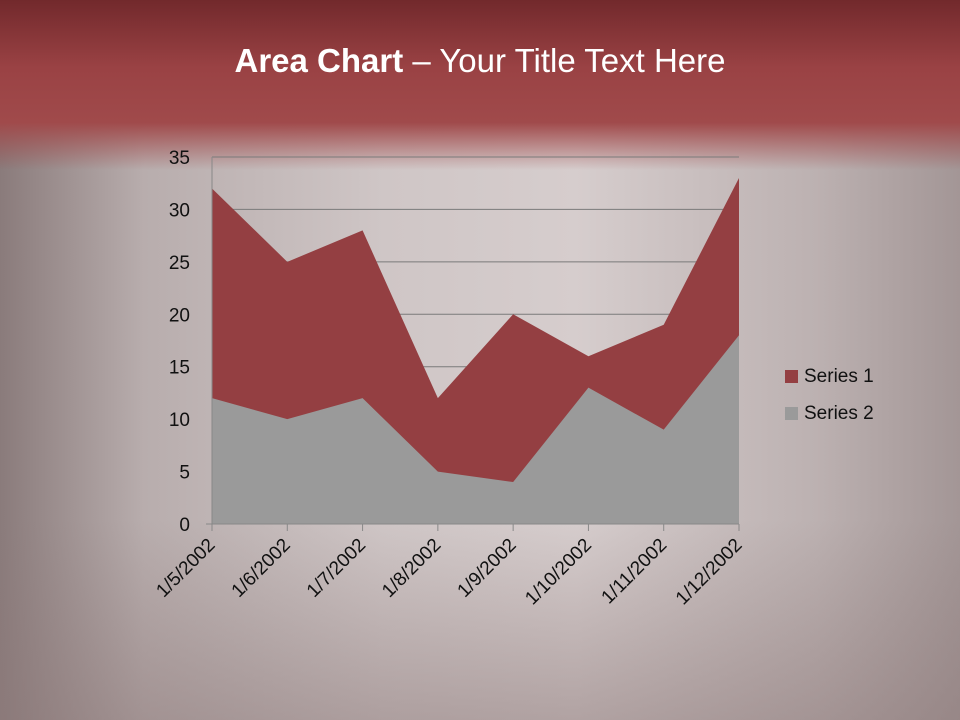  I want to click on slide-title: Area Chart – Your Title Text Here, so click(480, 61).